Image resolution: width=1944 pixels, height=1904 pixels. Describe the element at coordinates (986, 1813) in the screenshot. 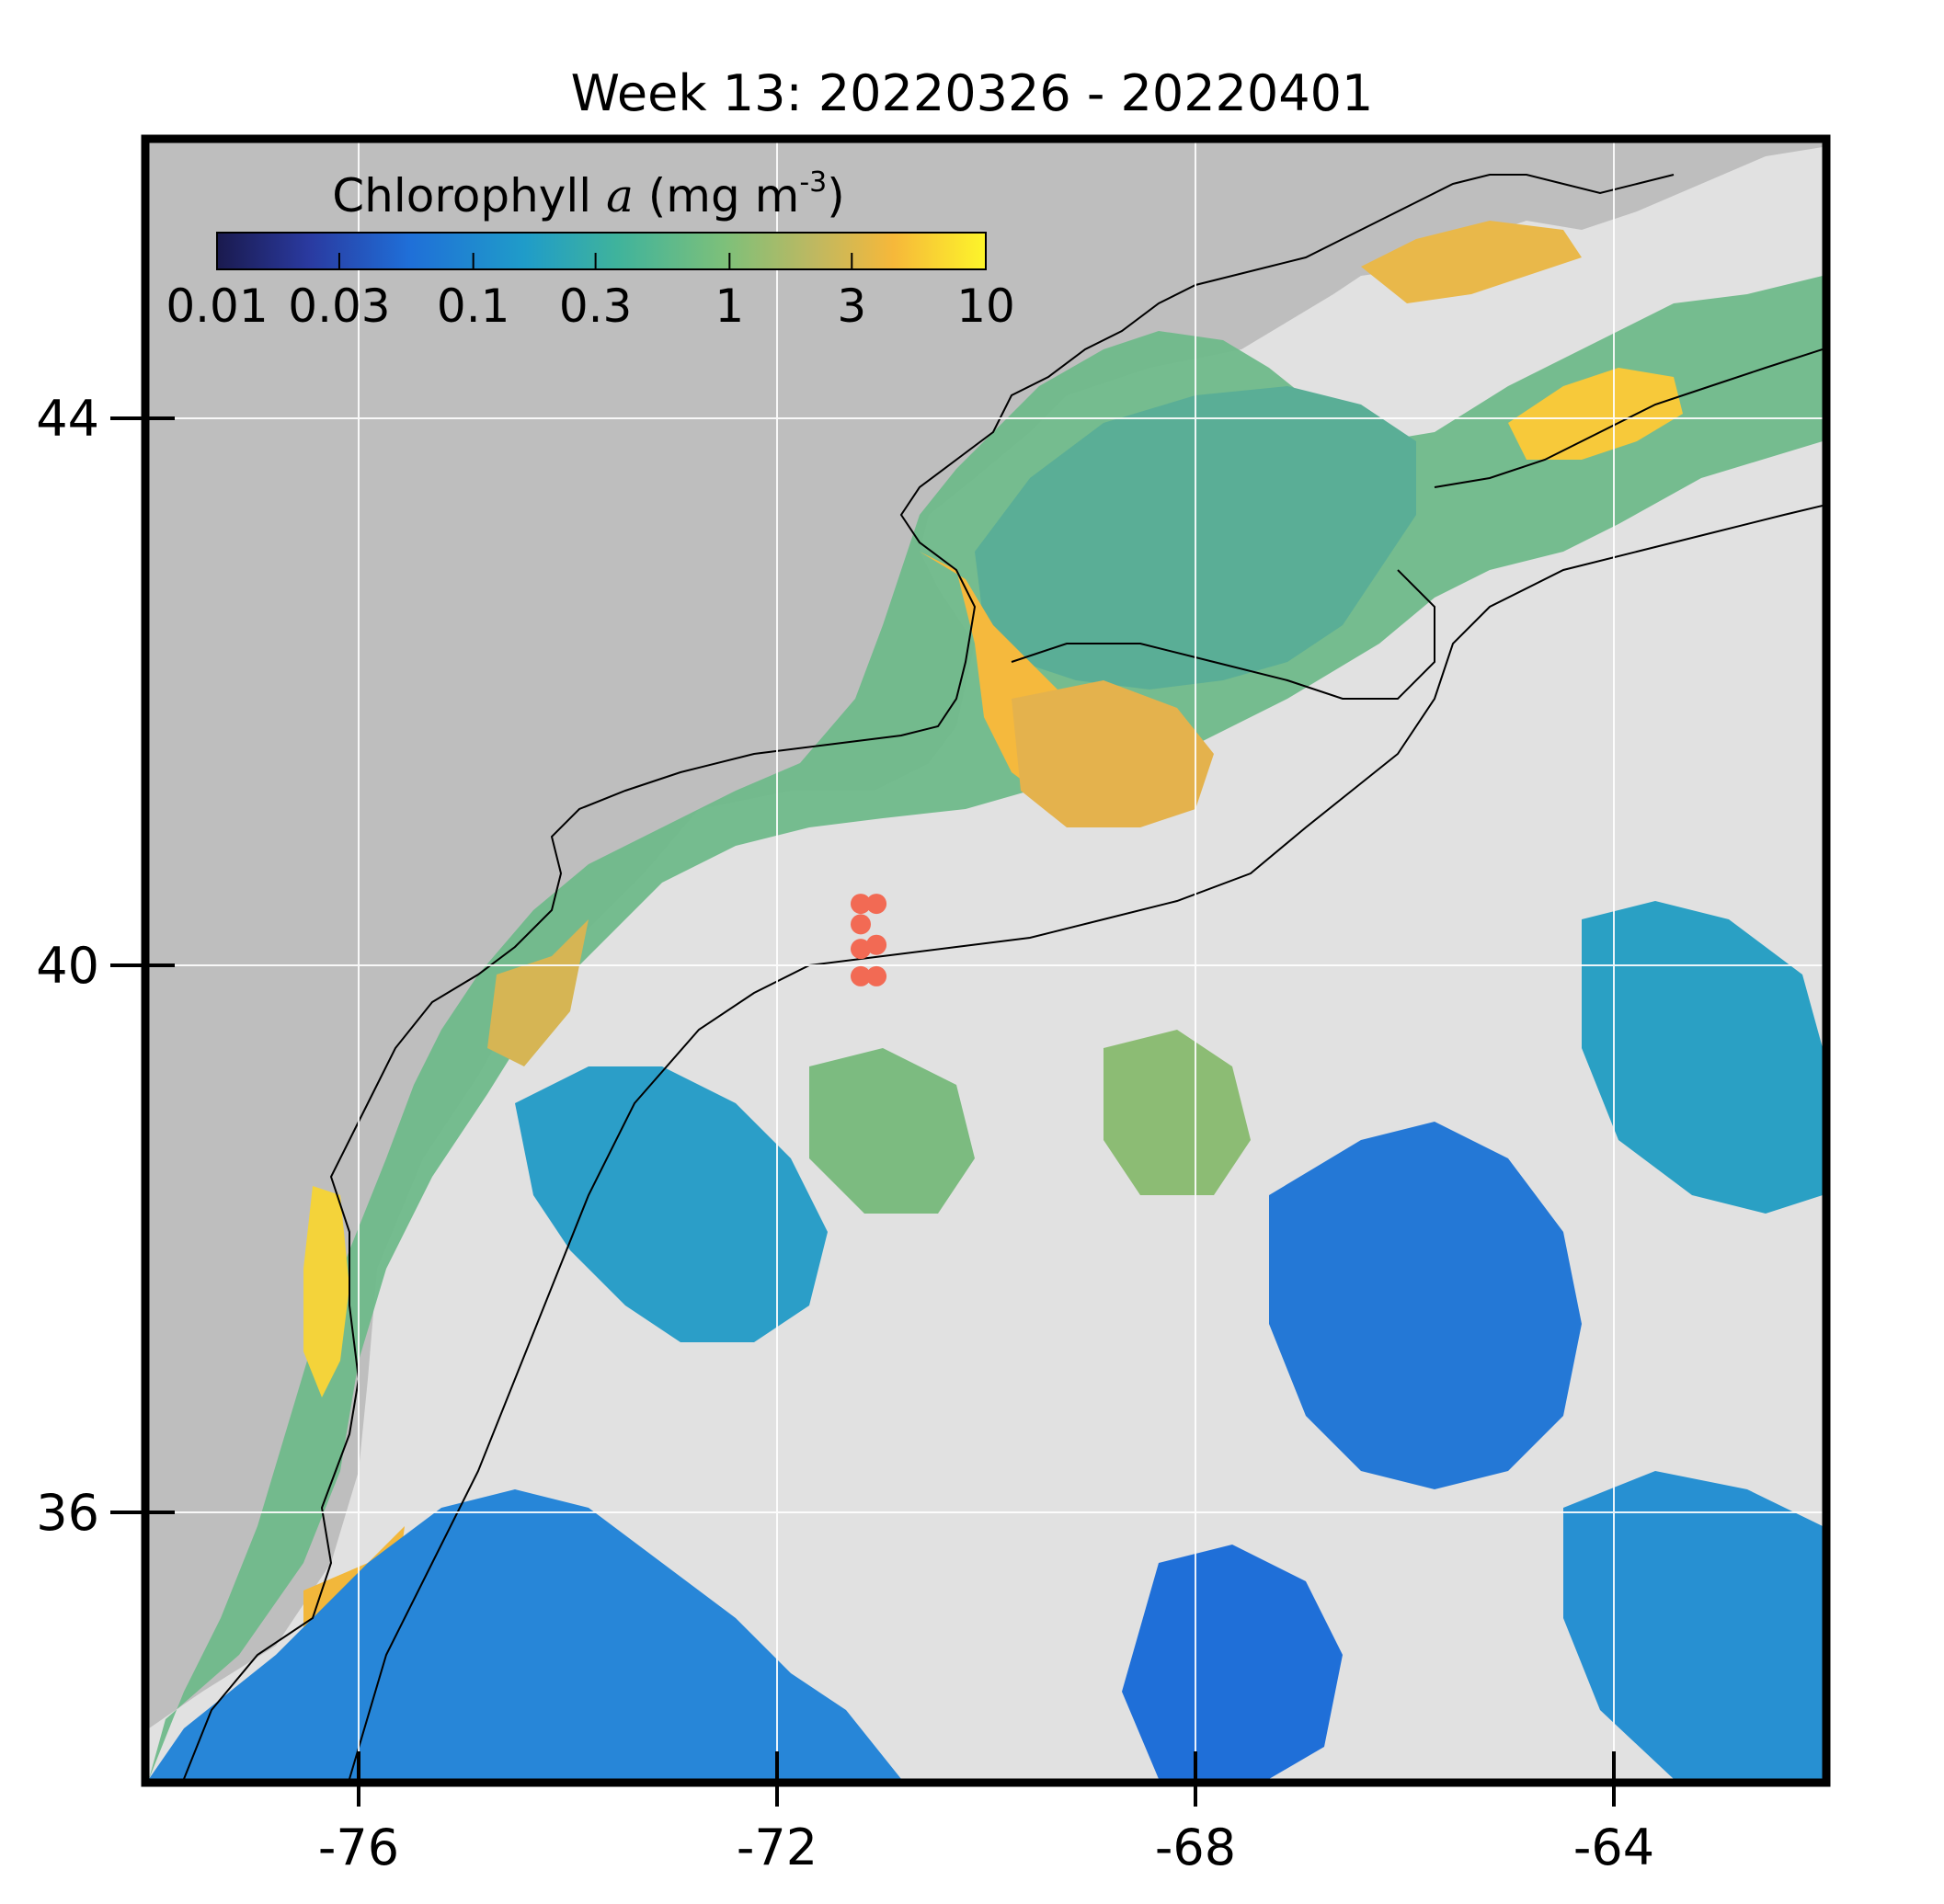

I see `x-axis-ticks: -76 -72 -68 -64` at that location.